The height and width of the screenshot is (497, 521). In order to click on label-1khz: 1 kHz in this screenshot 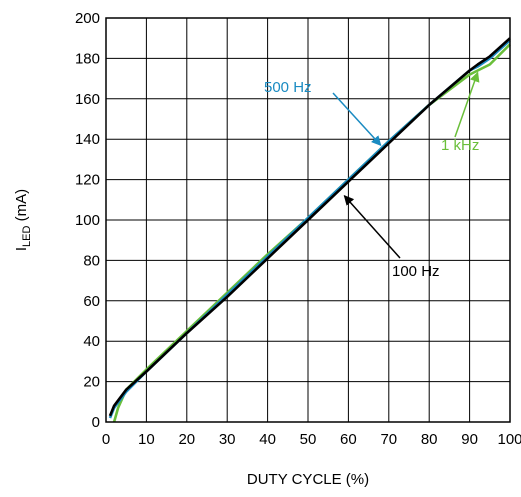, I will do `click(460, 145)`.